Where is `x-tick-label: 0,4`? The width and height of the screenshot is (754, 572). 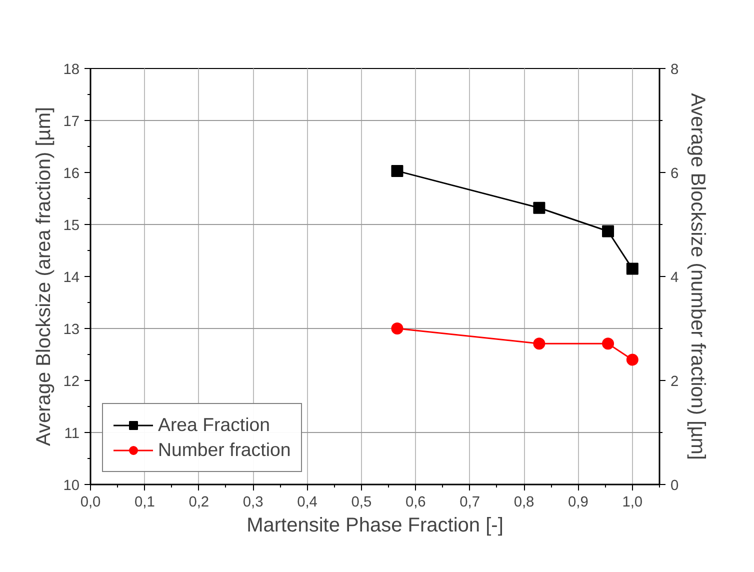 x-tick-label: 0,4 is located at coordinates (307, 502).